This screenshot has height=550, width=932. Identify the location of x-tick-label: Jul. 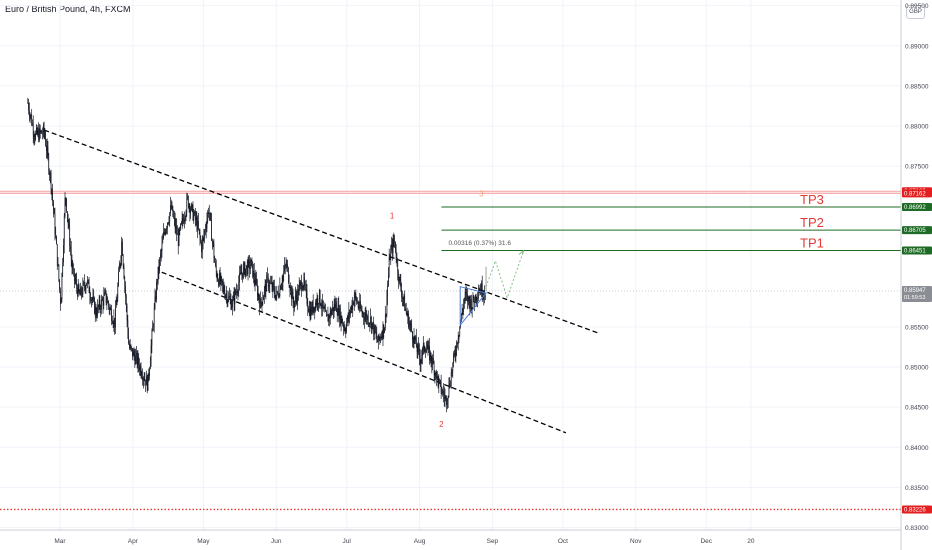
(347, 541).